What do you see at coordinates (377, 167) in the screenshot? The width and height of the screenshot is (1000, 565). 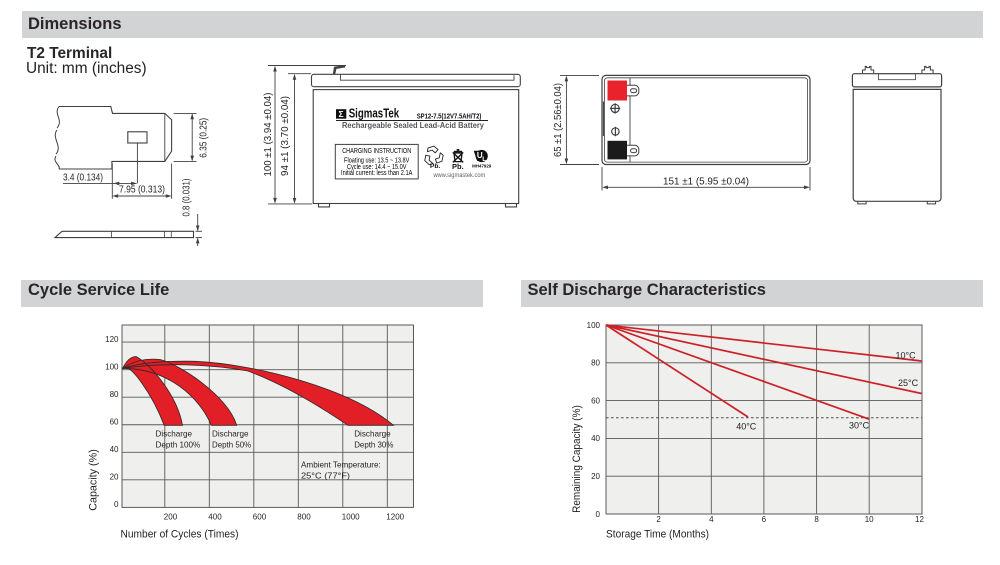 I see `svg-text: Cycle use: 14.4 ~ 15.0V` at bounding box center [377, 167].